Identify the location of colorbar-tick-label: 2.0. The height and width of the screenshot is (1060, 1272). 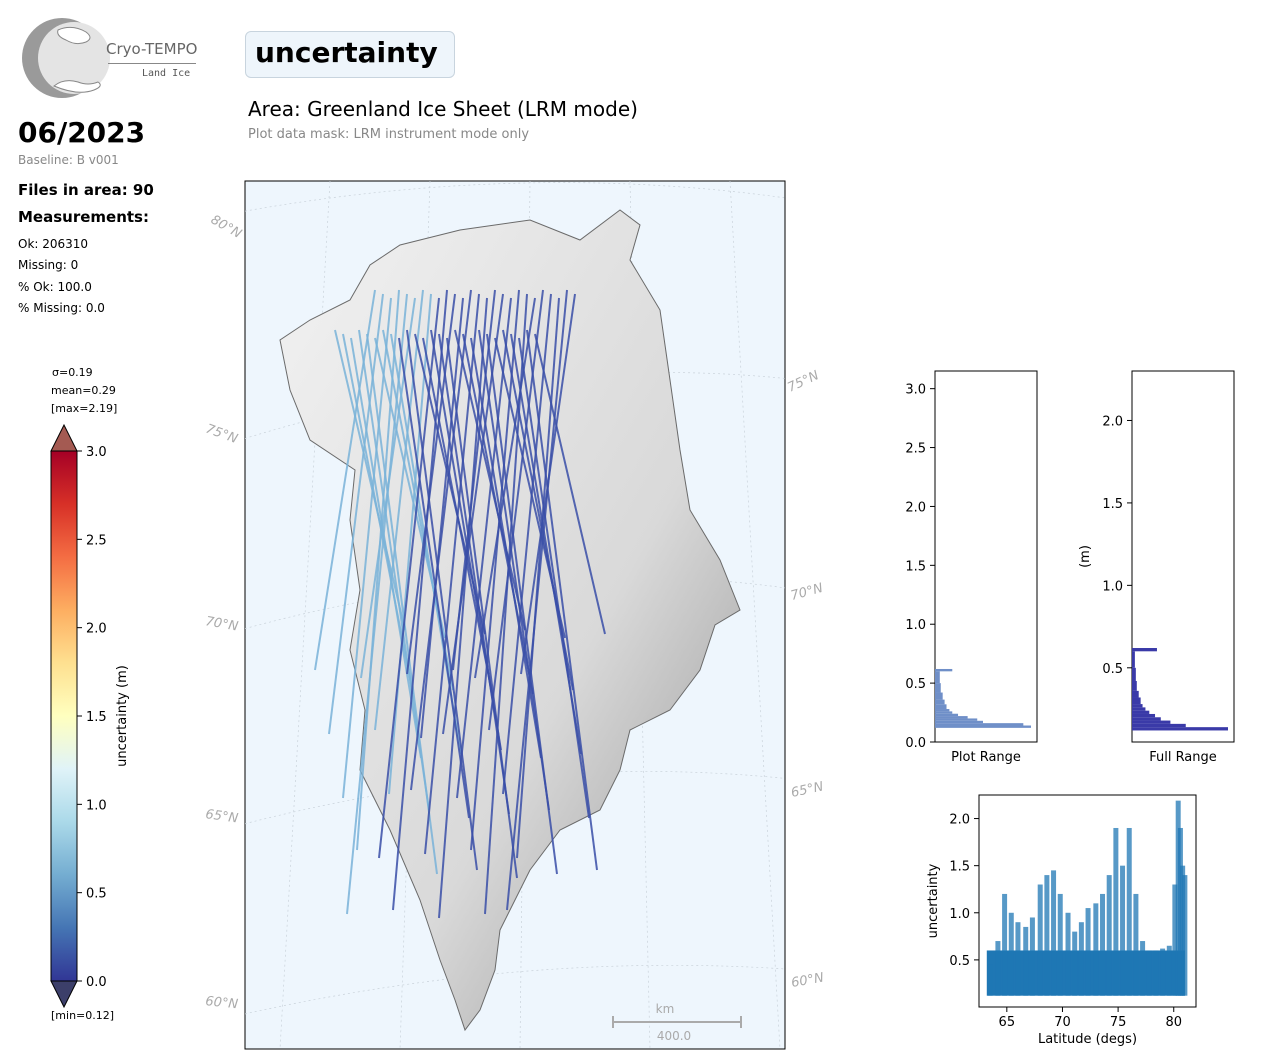
(96, 629).